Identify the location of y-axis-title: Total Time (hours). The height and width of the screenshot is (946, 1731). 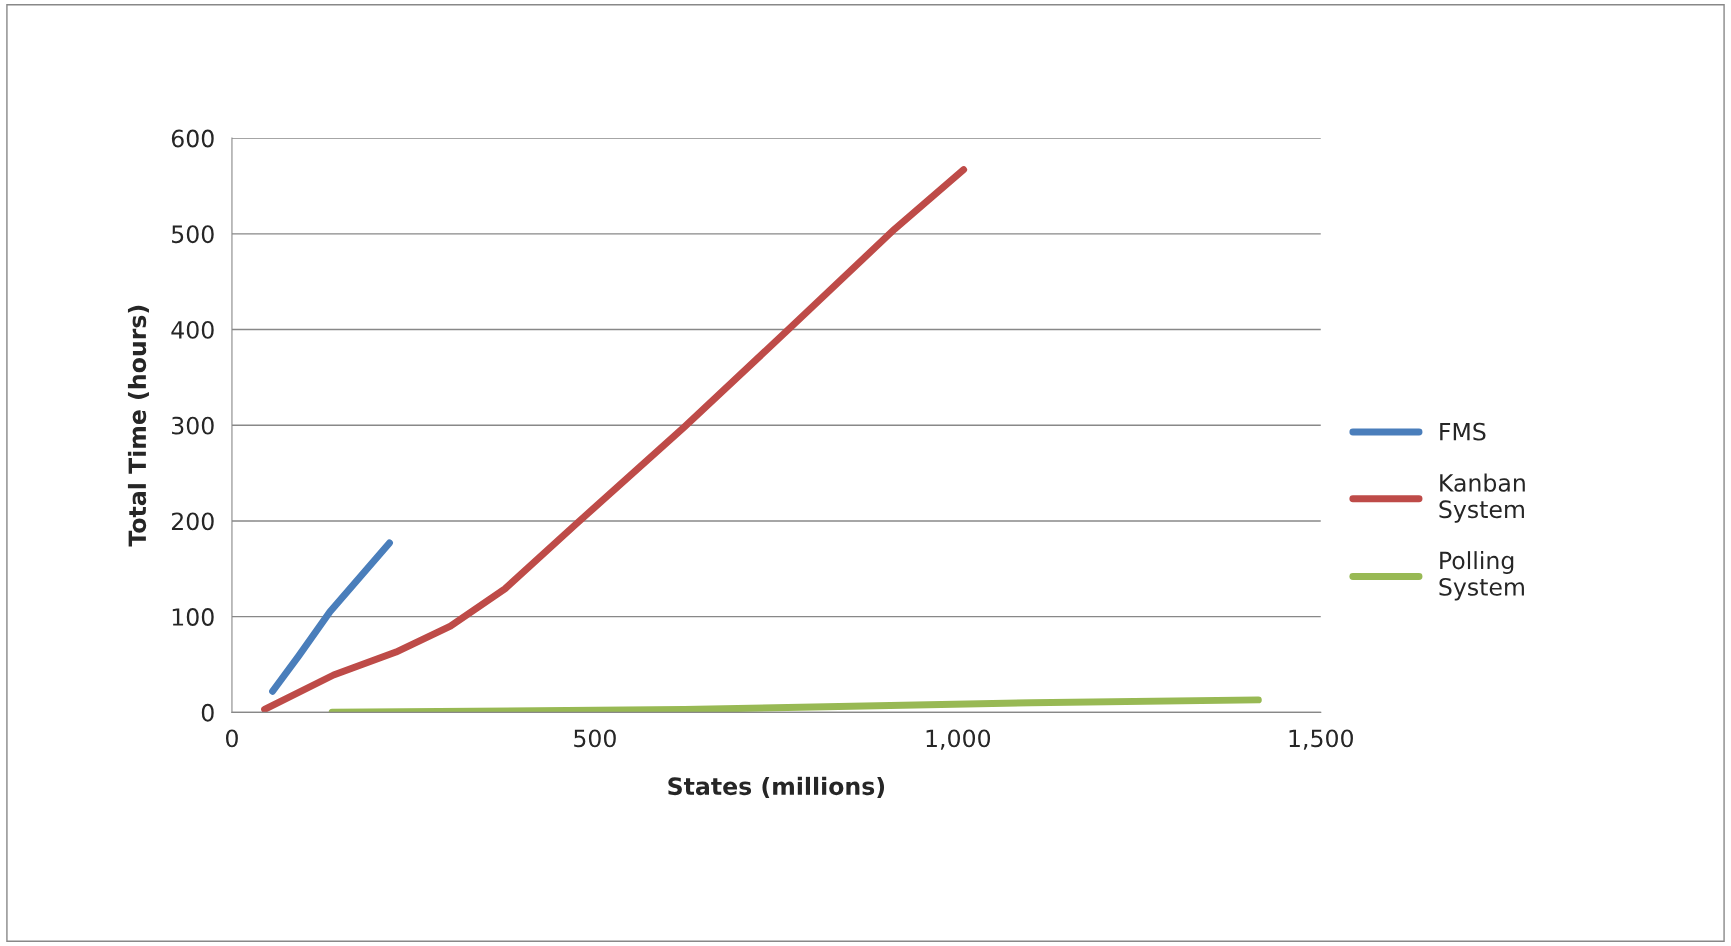
(138, 426).